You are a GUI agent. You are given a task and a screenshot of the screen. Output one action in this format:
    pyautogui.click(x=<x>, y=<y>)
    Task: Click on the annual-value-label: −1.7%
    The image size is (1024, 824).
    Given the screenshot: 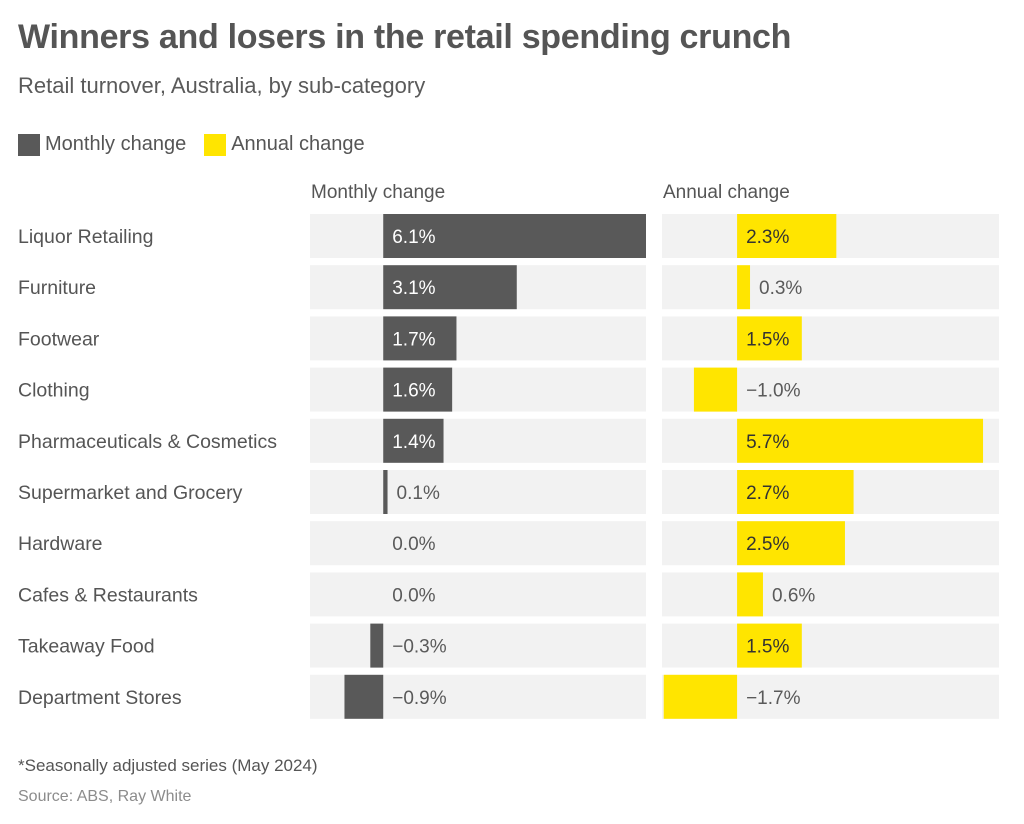 What is the action you would take?
    pyautogui.click(x=773, y=698)
    